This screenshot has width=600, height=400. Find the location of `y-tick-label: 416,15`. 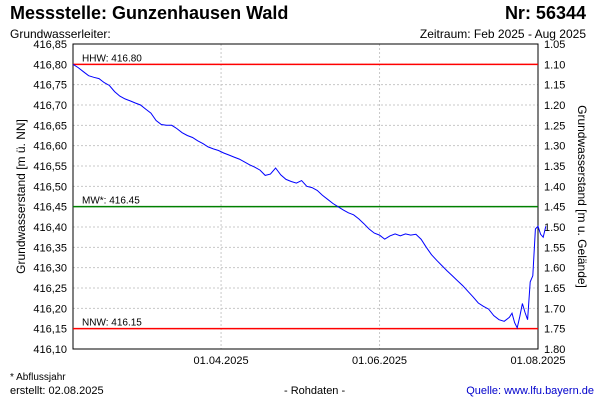

y-tick-label: 416,15 is located at coordinates (50, 330).